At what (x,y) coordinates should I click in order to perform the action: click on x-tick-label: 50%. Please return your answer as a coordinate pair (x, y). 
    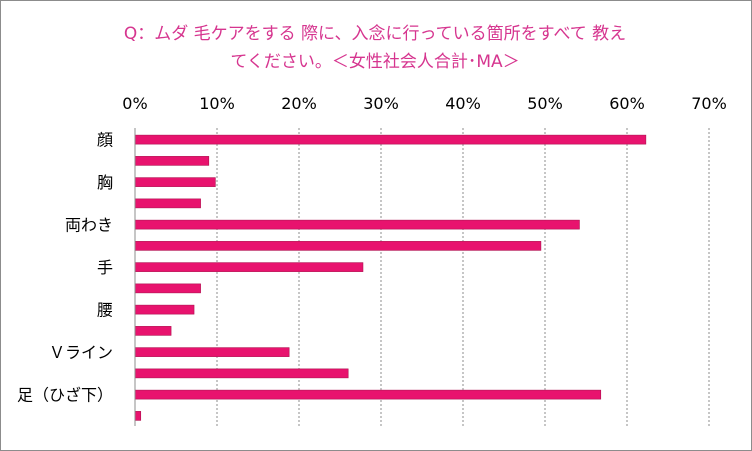
    Looking at the image, I should click on (545, 103).